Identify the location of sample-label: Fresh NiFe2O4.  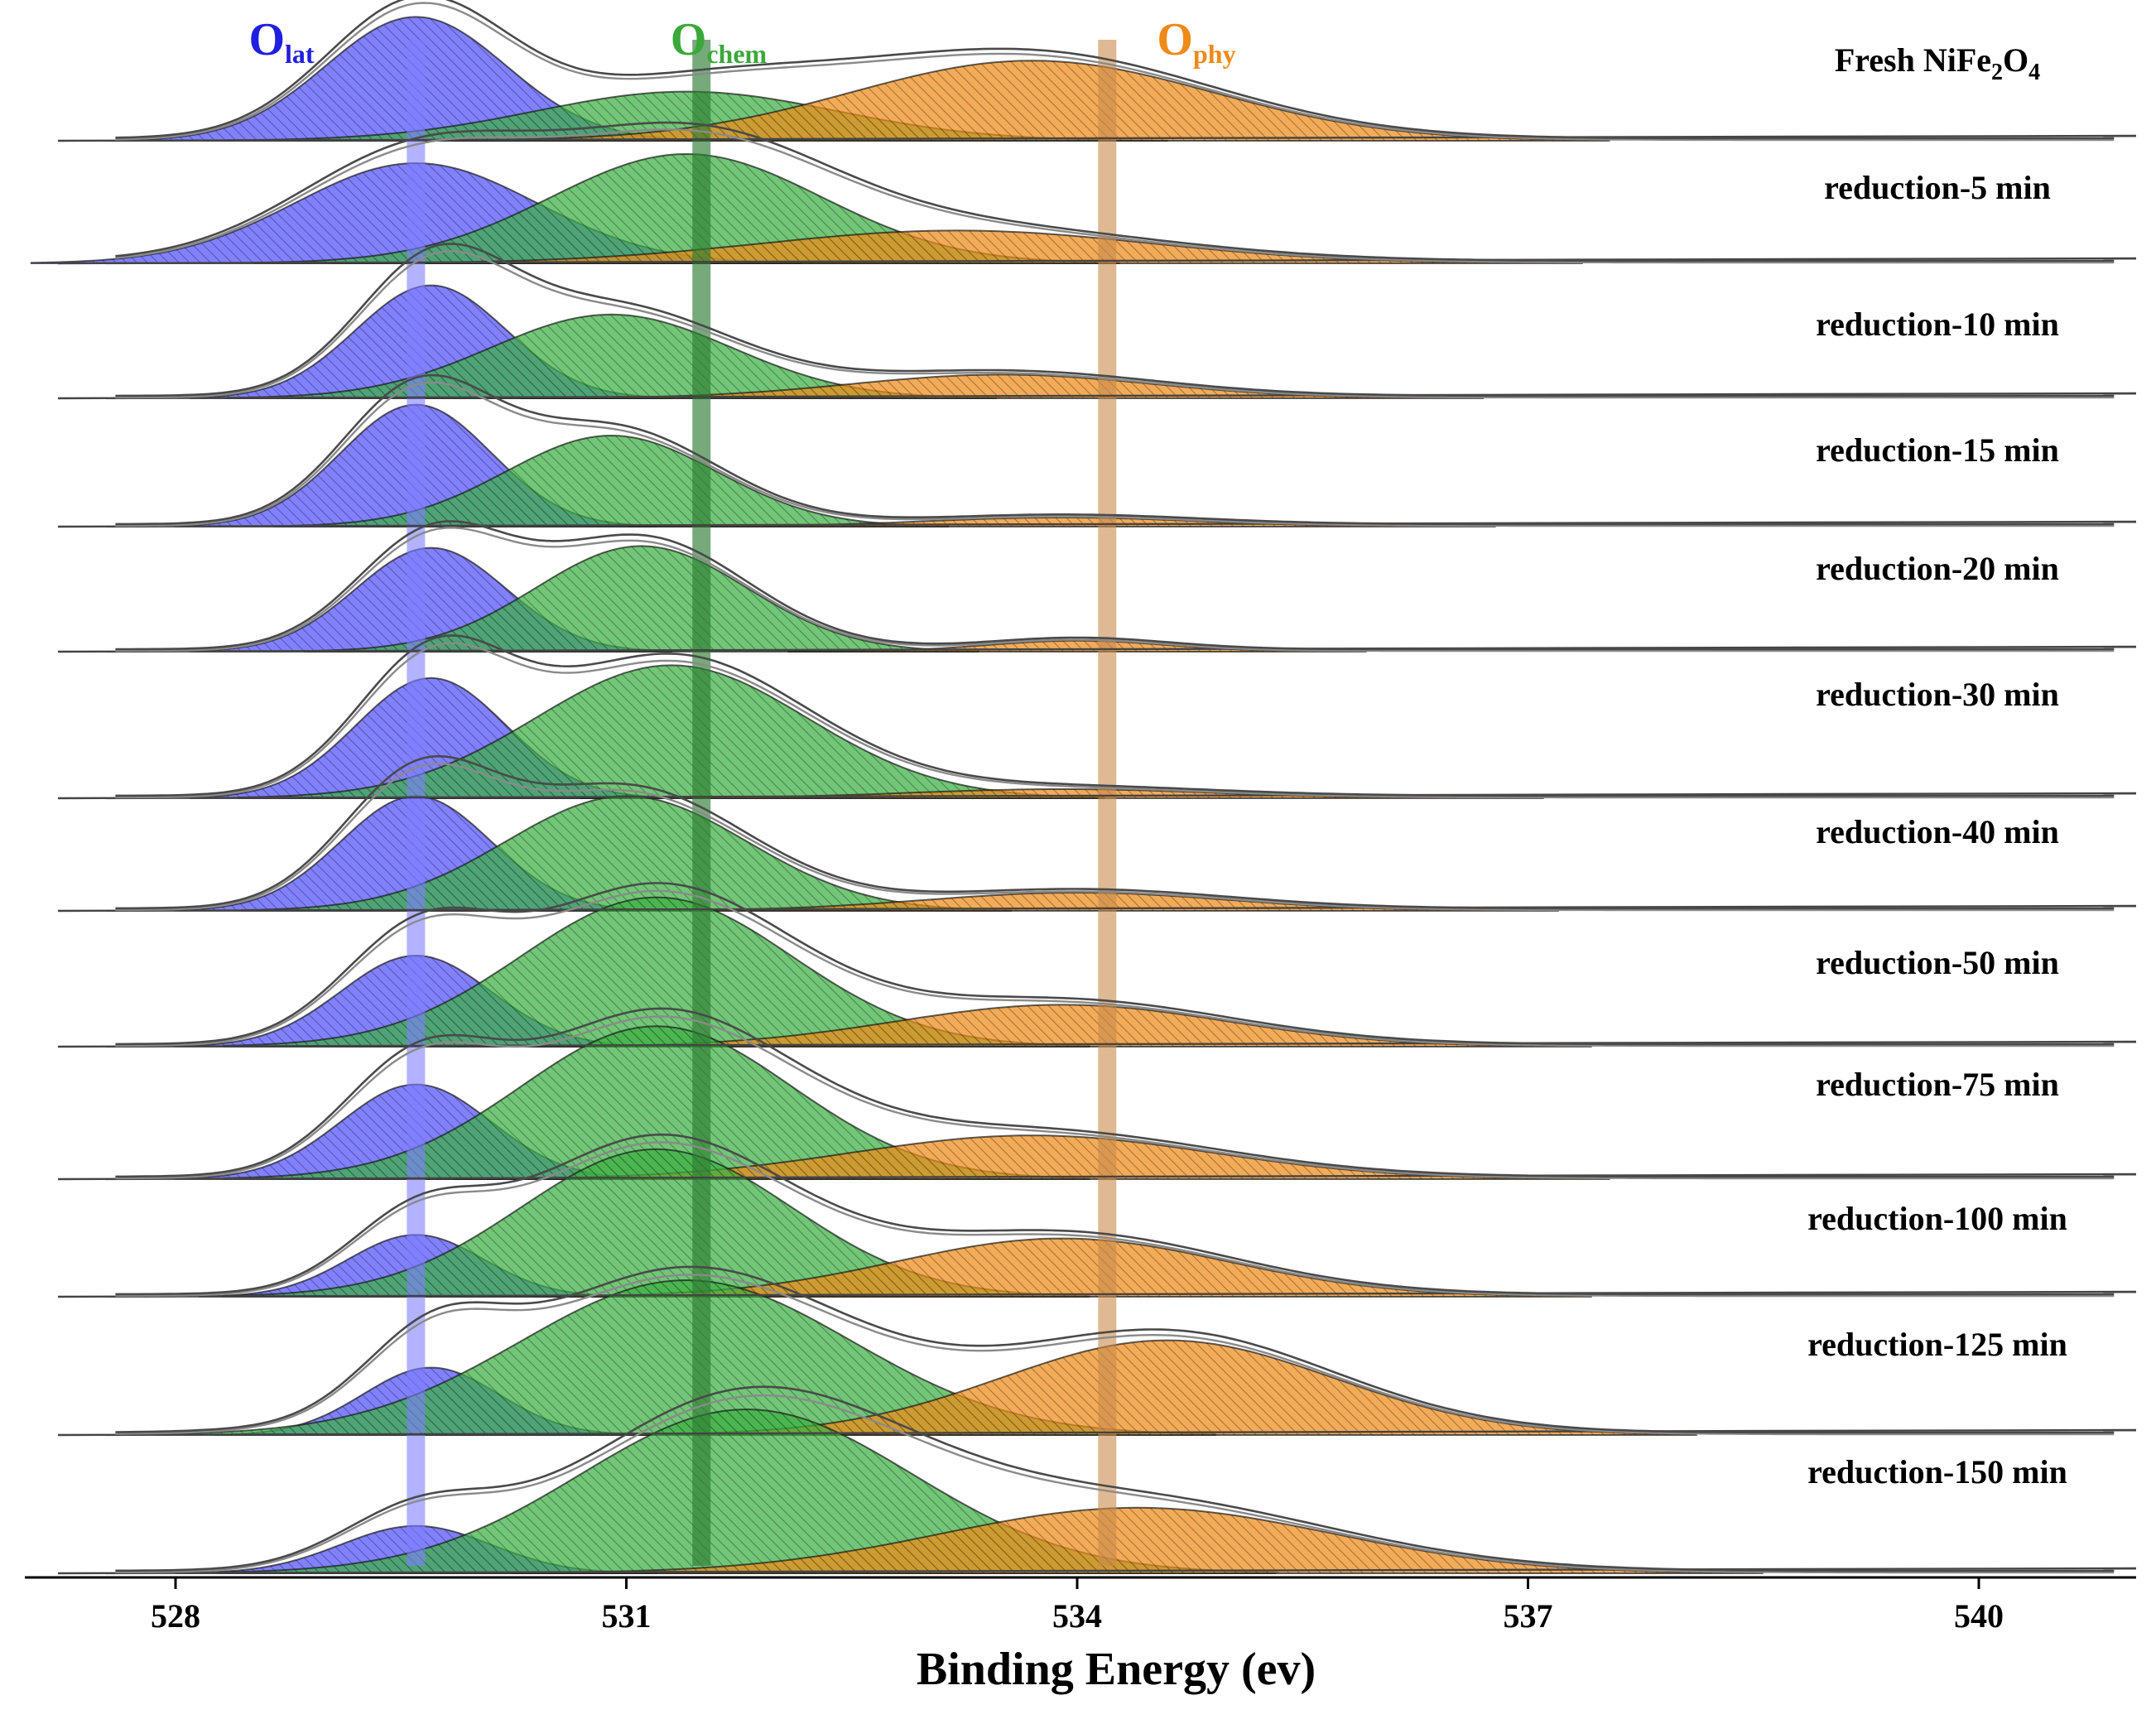
(1938, 63).